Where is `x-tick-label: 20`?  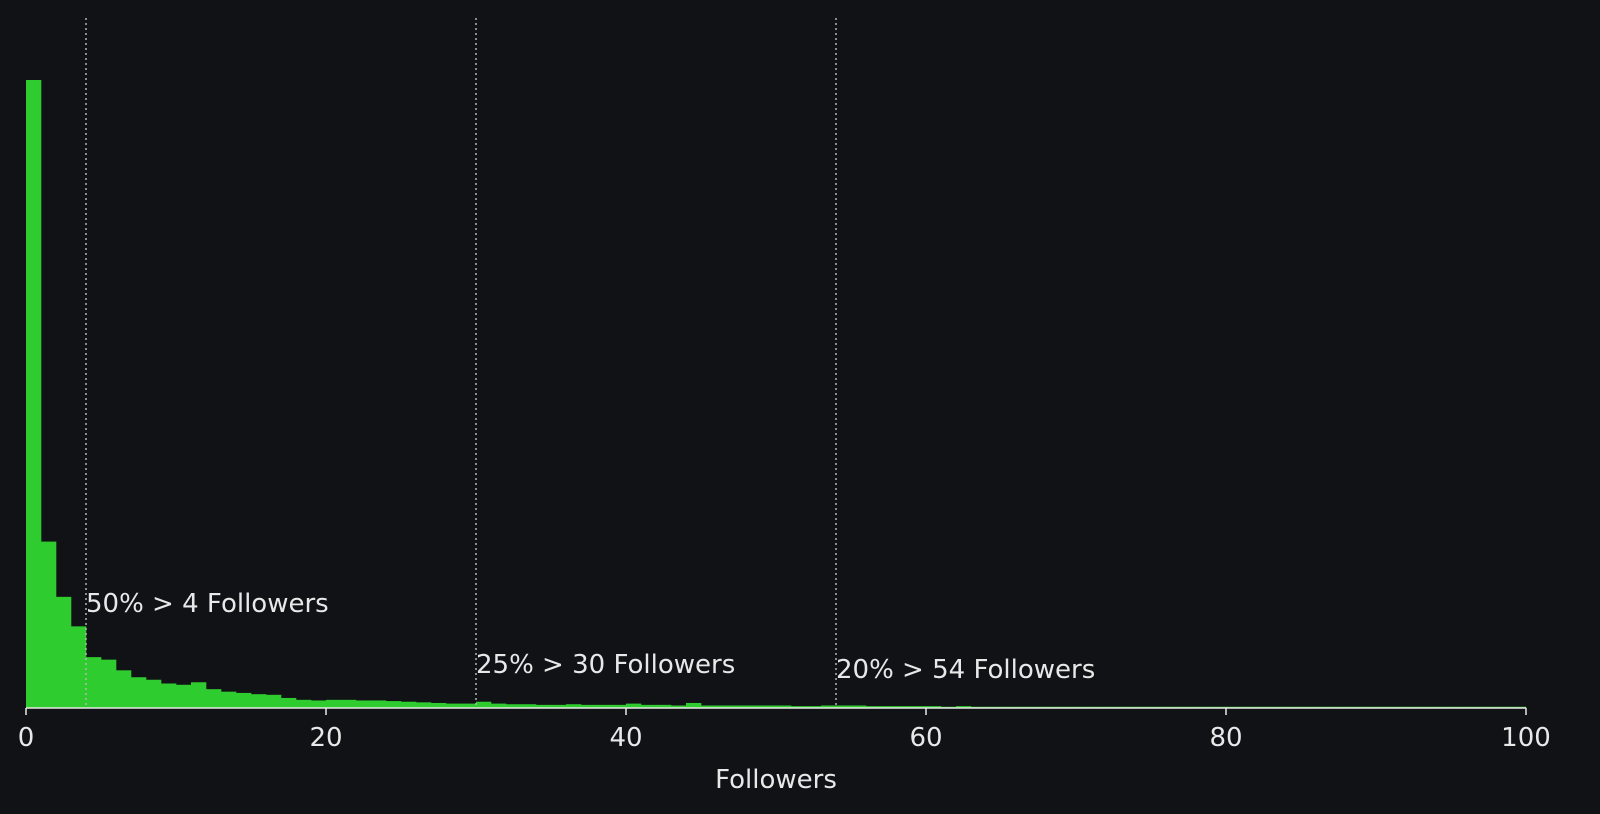 x-tick-label: 20 is located at coordinates (325, 738).